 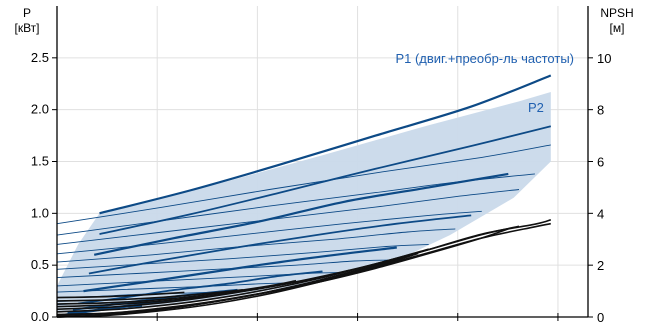 What do you see at coordinates (40, 109) in the screenshot?
I see `left-axis-tick-label: 2.0` at bounding box center [40, 109].